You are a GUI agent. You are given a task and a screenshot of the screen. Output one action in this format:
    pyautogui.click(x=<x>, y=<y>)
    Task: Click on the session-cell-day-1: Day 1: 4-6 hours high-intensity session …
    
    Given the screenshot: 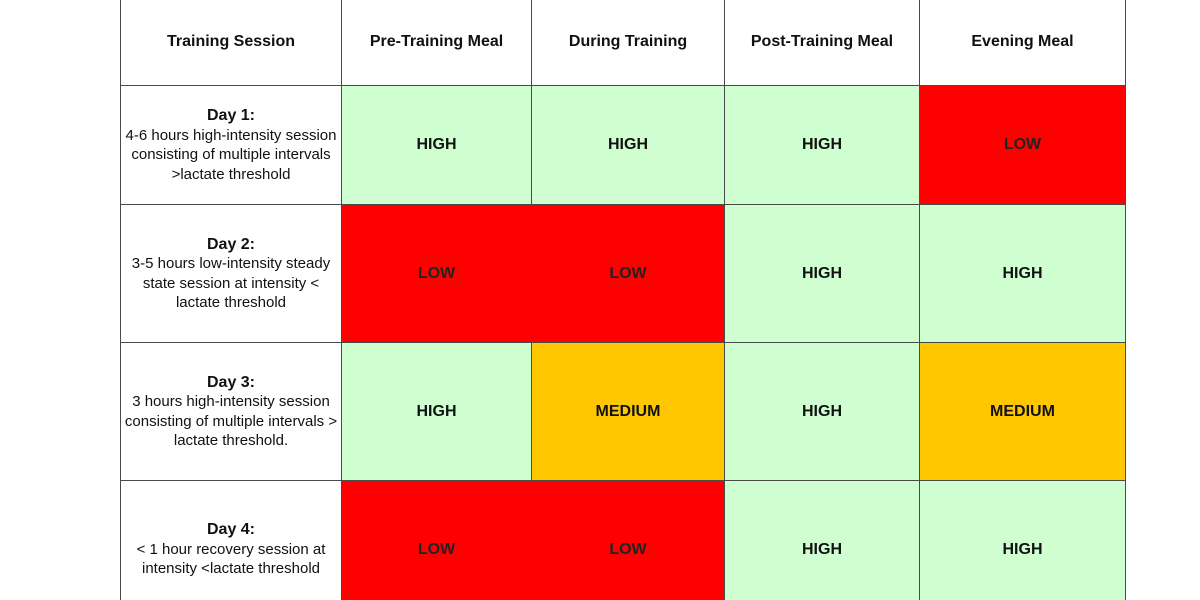 What is the action you would take?
    pyautogui.click(x=231, y=145)
    